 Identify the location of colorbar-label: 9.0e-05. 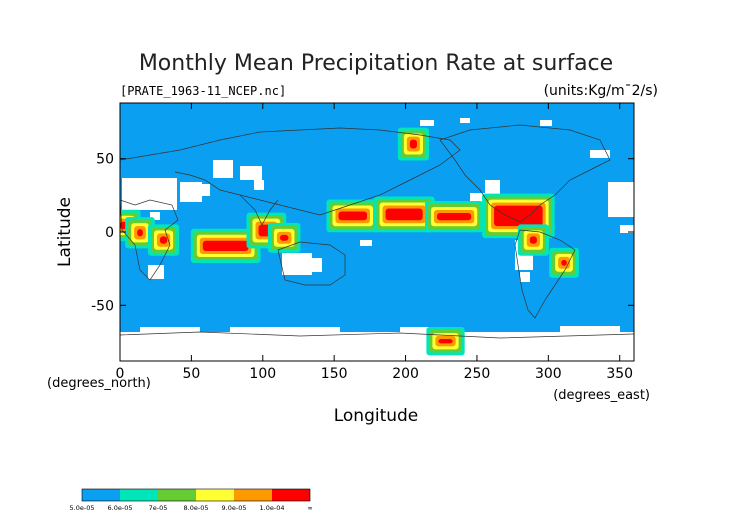
(234, 508).